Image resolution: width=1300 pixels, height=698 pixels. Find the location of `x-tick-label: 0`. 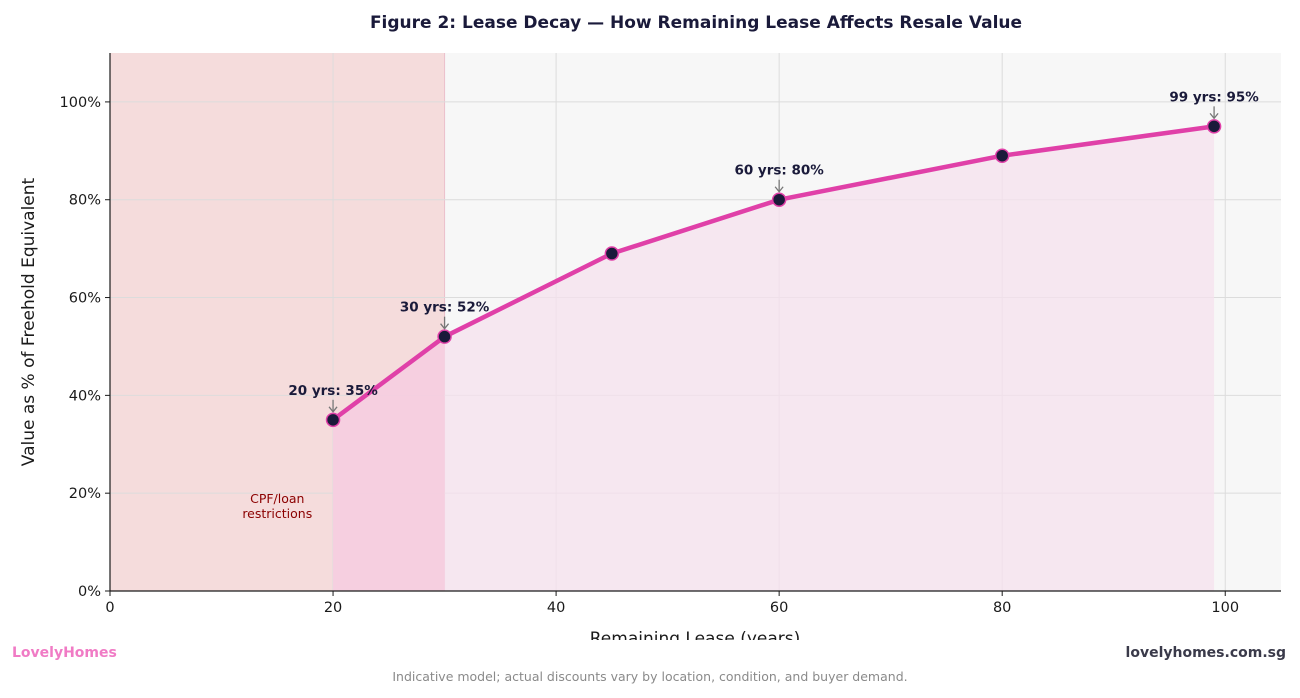

x-tick-label: 0 is located at coordinates (109, 608).